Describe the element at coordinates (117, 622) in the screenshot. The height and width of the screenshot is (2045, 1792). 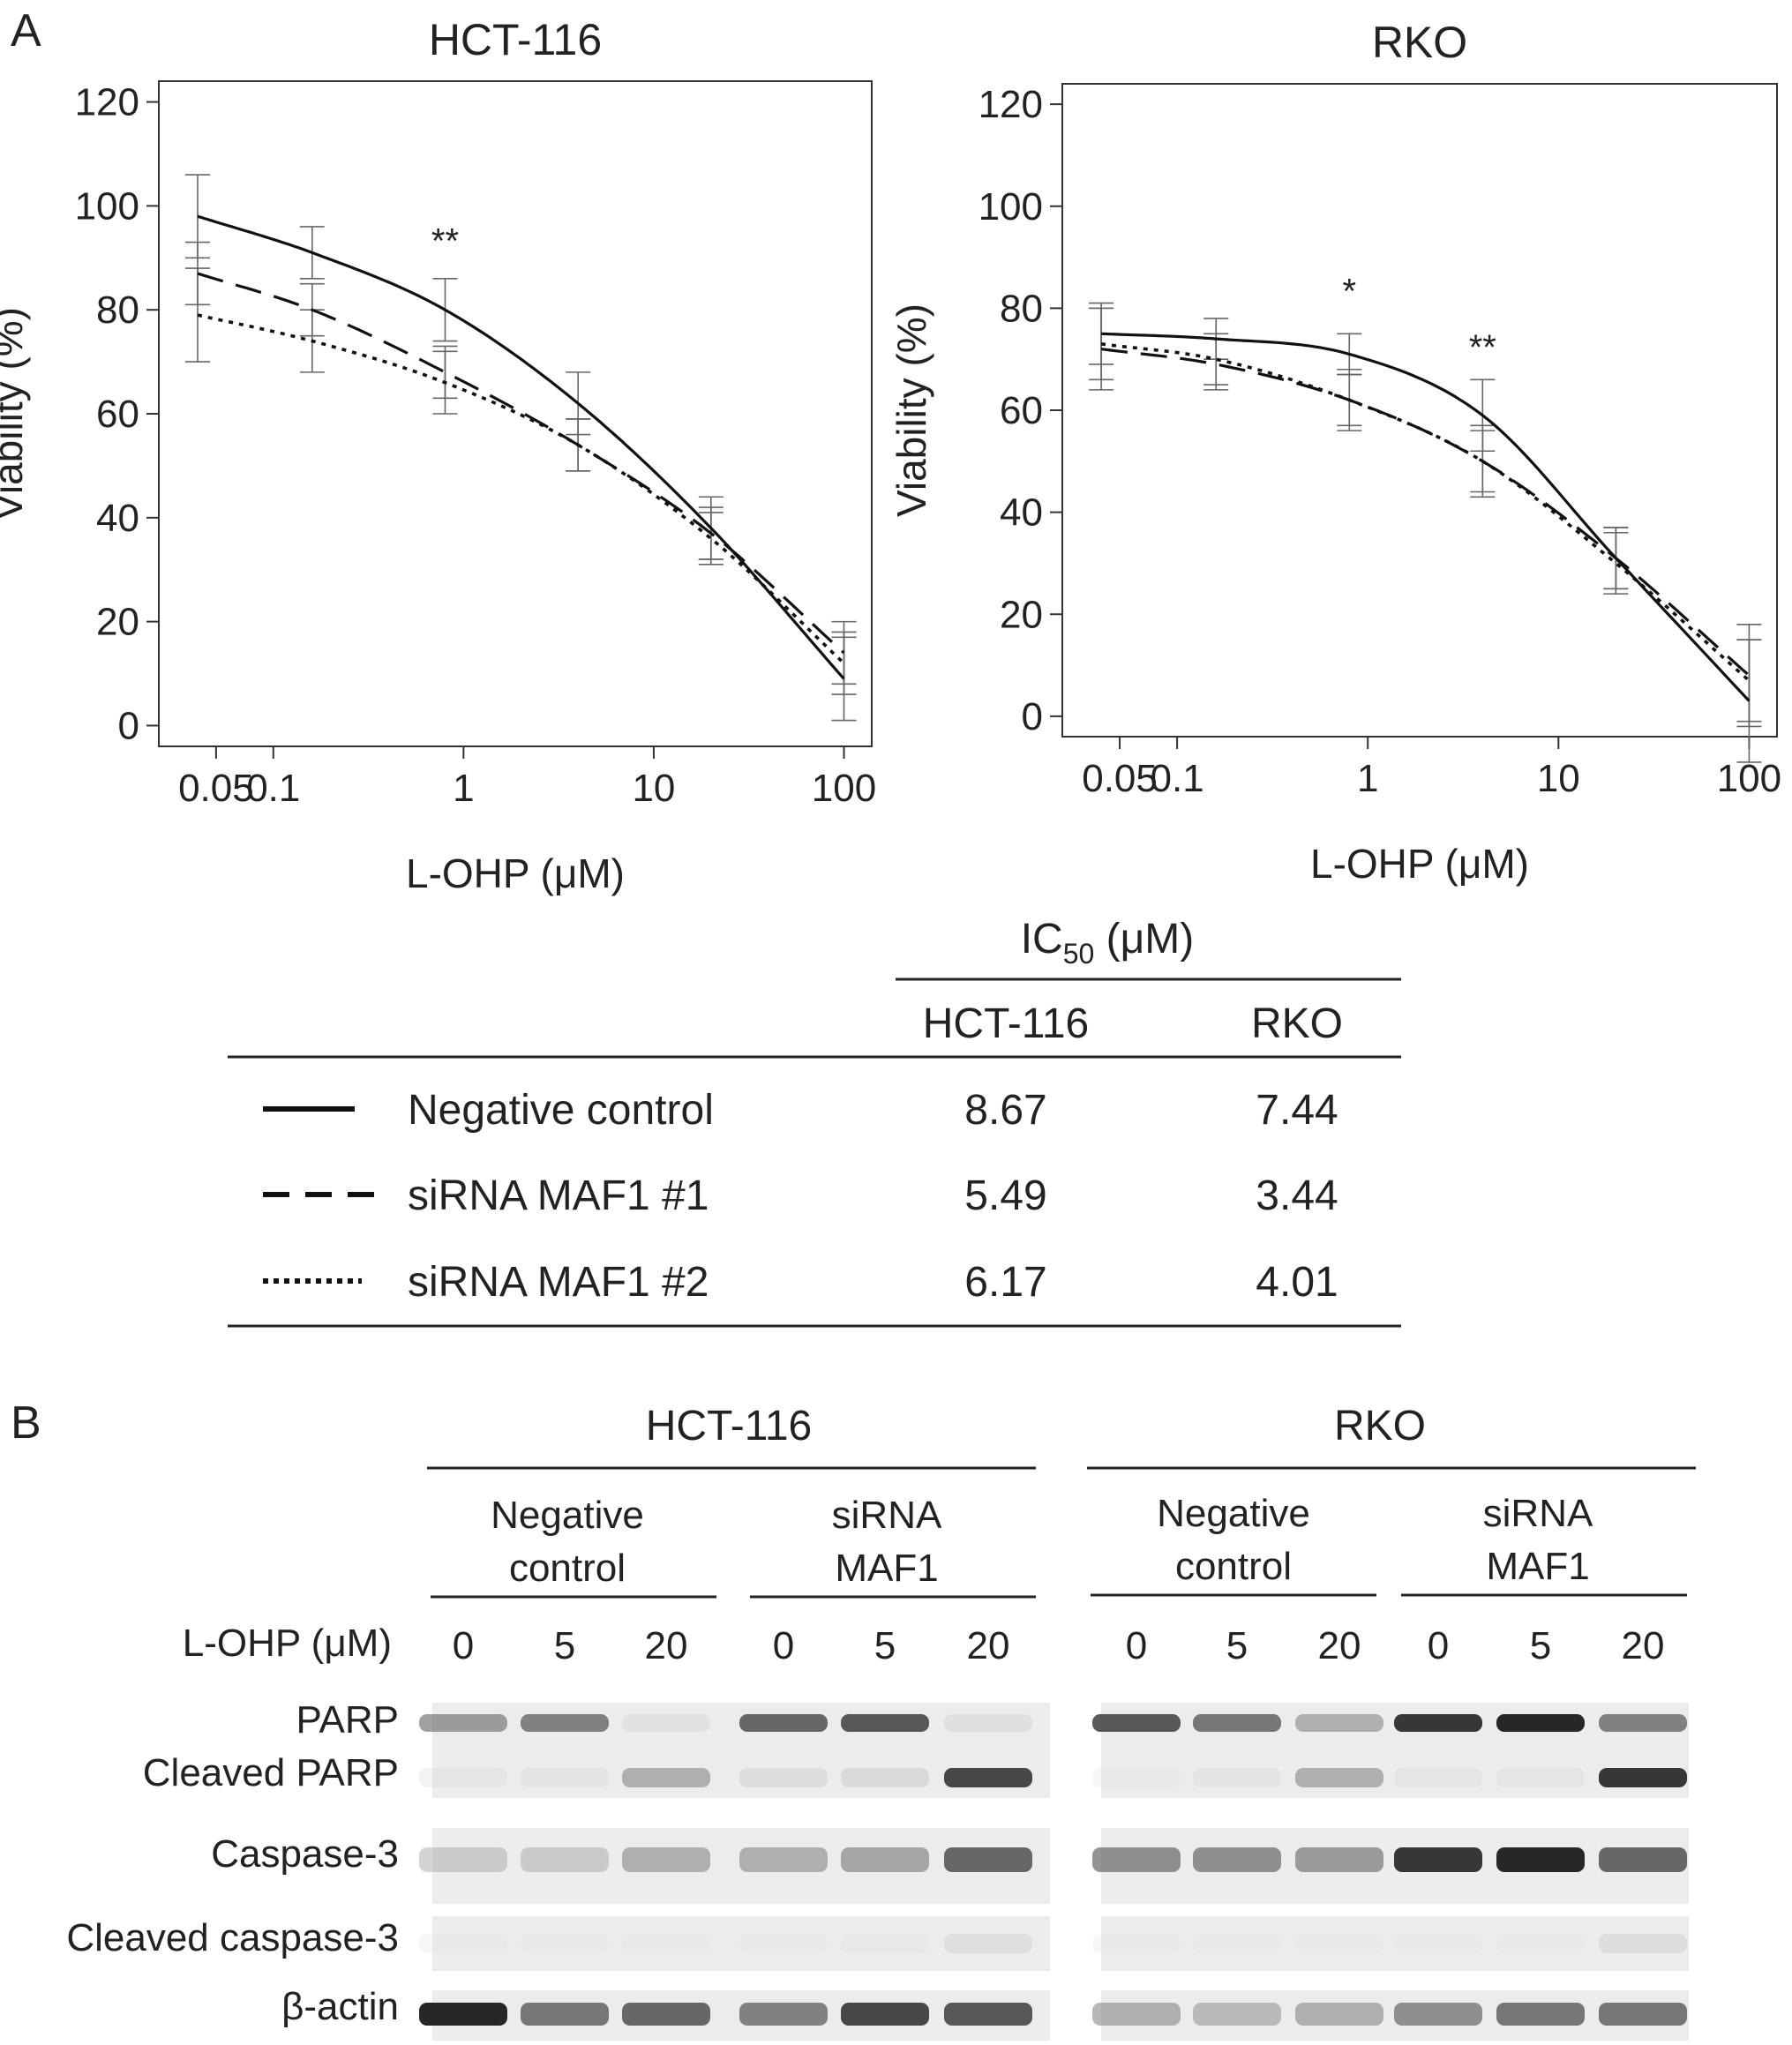
I see `hct116-ytick-label: 20` at that location.